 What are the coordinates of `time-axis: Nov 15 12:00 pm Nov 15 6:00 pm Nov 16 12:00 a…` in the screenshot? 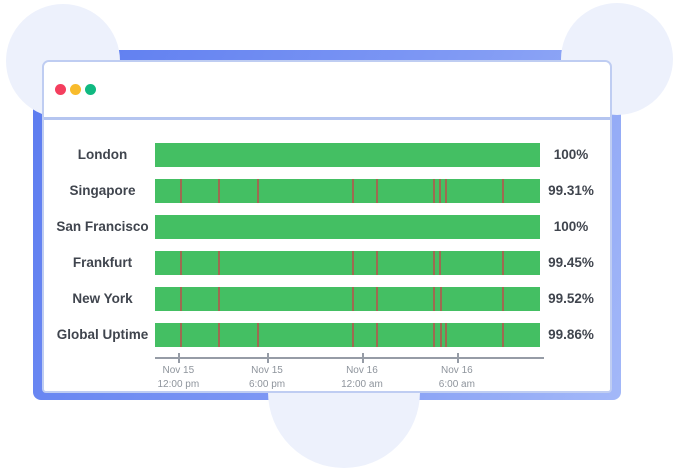 It's located at (349, 372).